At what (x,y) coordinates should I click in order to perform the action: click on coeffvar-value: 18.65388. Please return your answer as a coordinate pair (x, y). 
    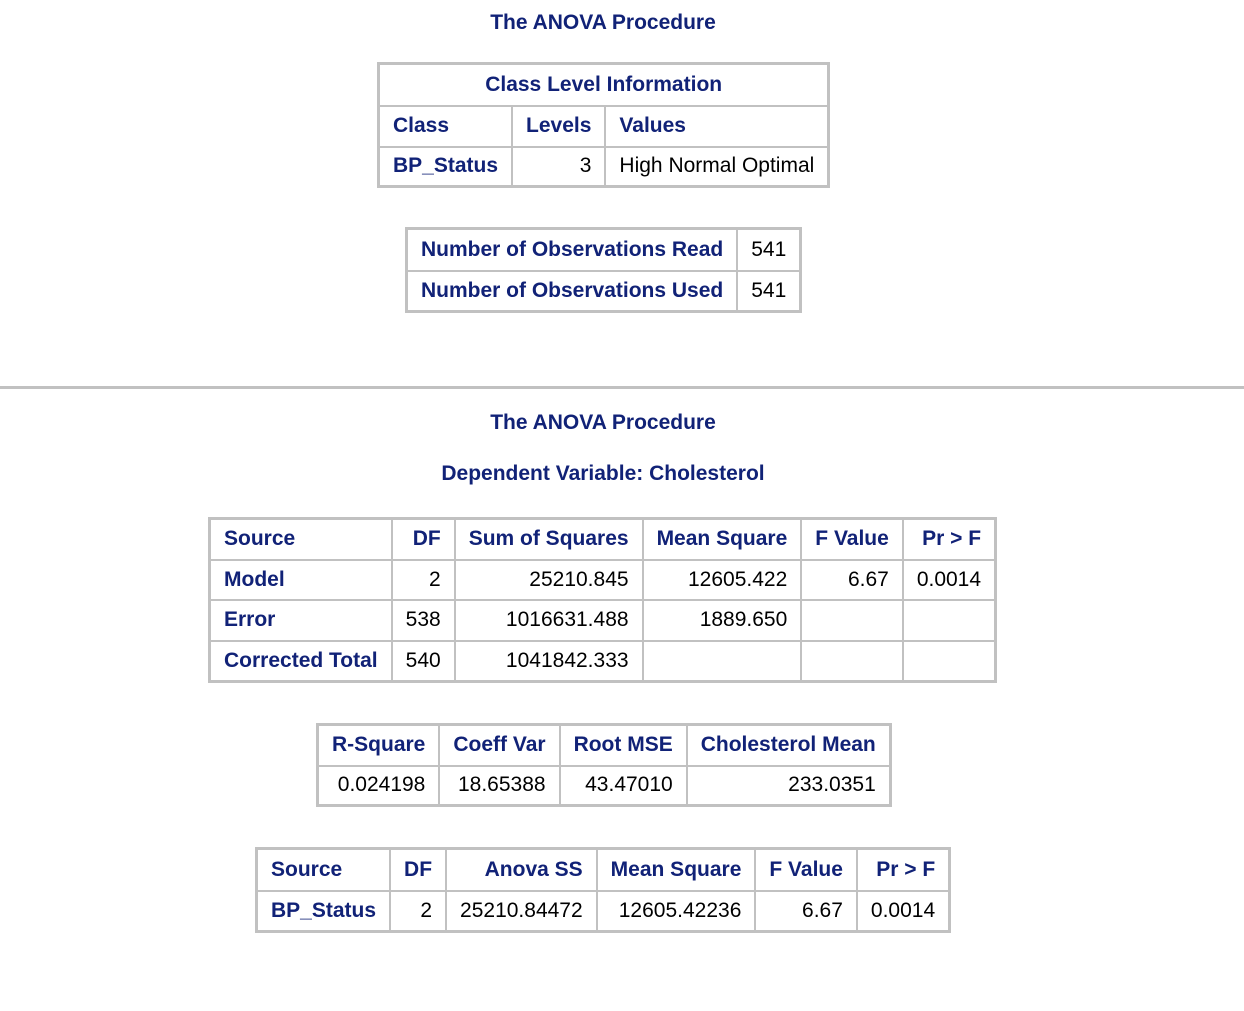
    Looking at the image, I should click on (499, 785).